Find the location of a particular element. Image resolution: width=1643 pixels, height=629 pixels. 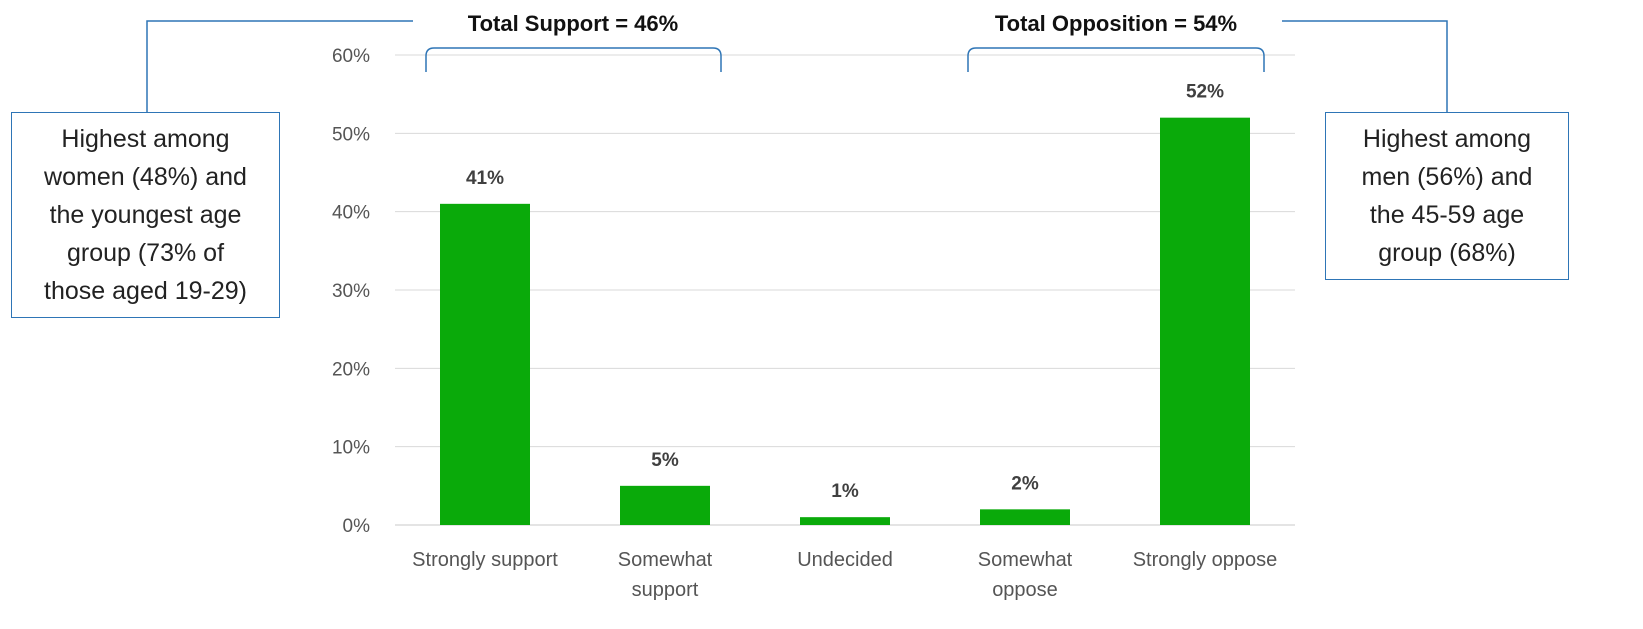

callout-line: group (68%) is located at coordinates (1447, 253).